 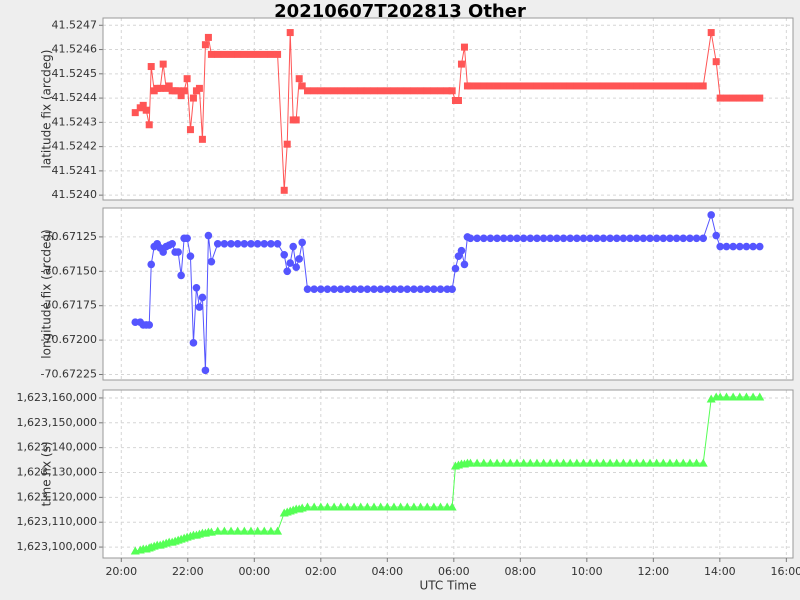 I want to click on x-tick-label: 22:00, so click(x=188, y=571).